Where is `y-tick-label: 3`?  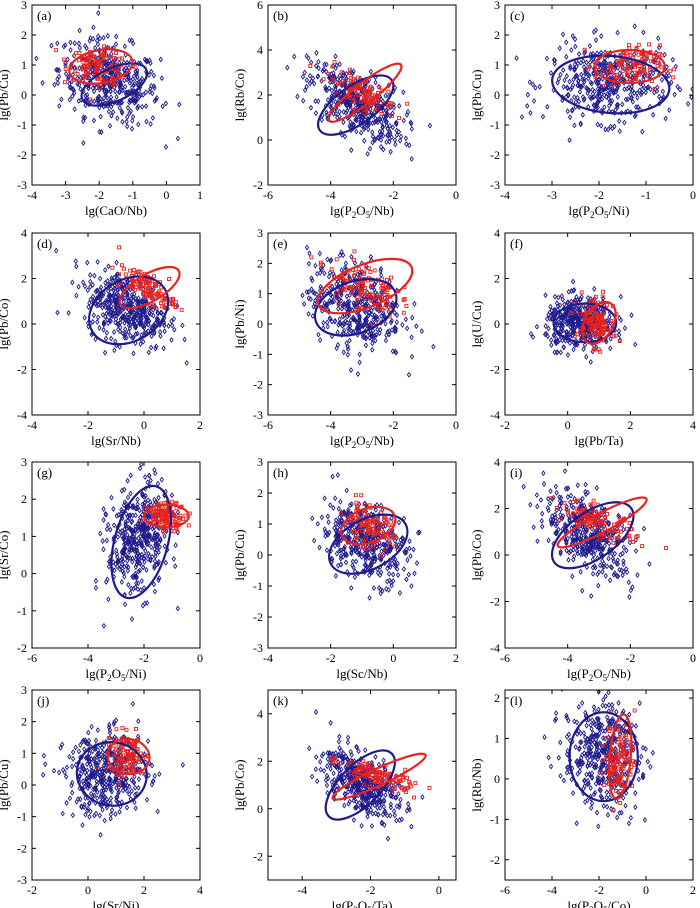 y-tick-label: 3 is located at coordinates (24, 462).